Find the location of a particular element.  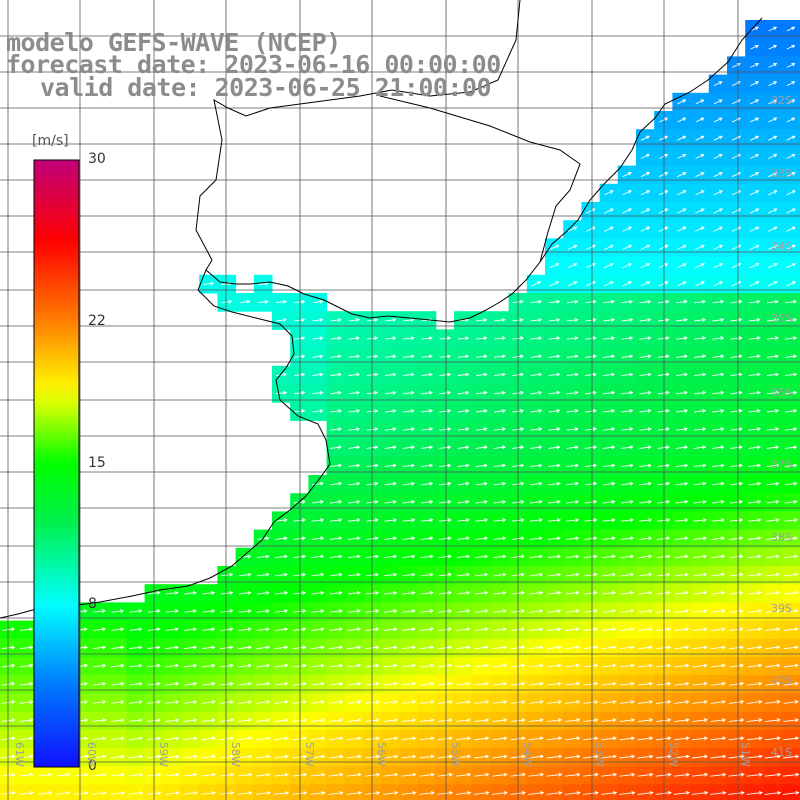

latitude-label: 41S is located at coordinates (781, 752).